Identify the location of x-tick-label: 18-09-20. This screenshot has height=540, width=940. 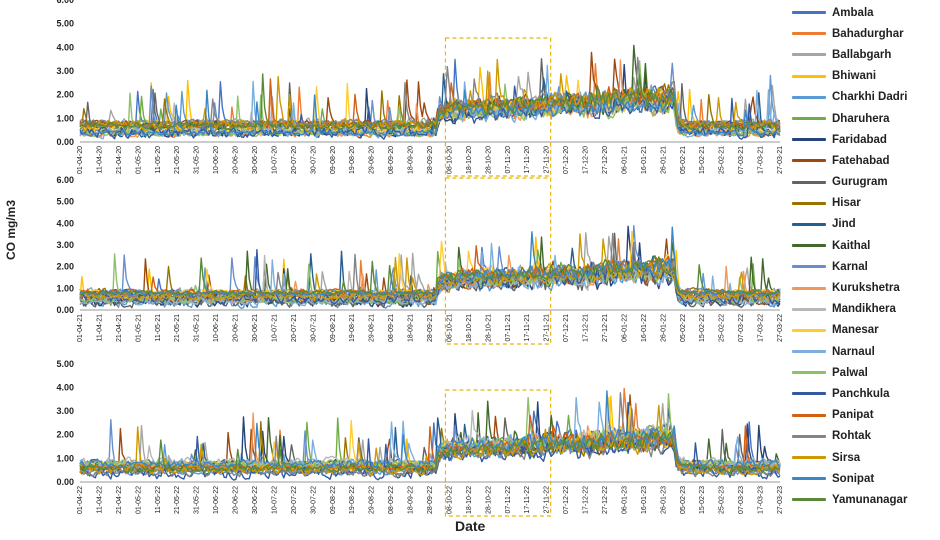
(411, 160).